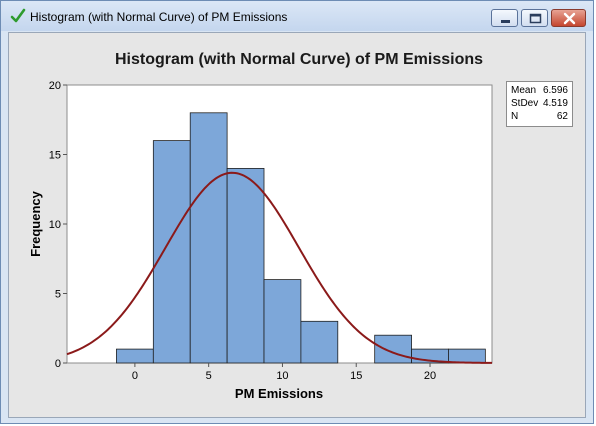 The width and height of the screenshot is (596, 426). Describe the element at coordinates (524, 90) in the screenshot. I see `stat-label: Mean` at that location.